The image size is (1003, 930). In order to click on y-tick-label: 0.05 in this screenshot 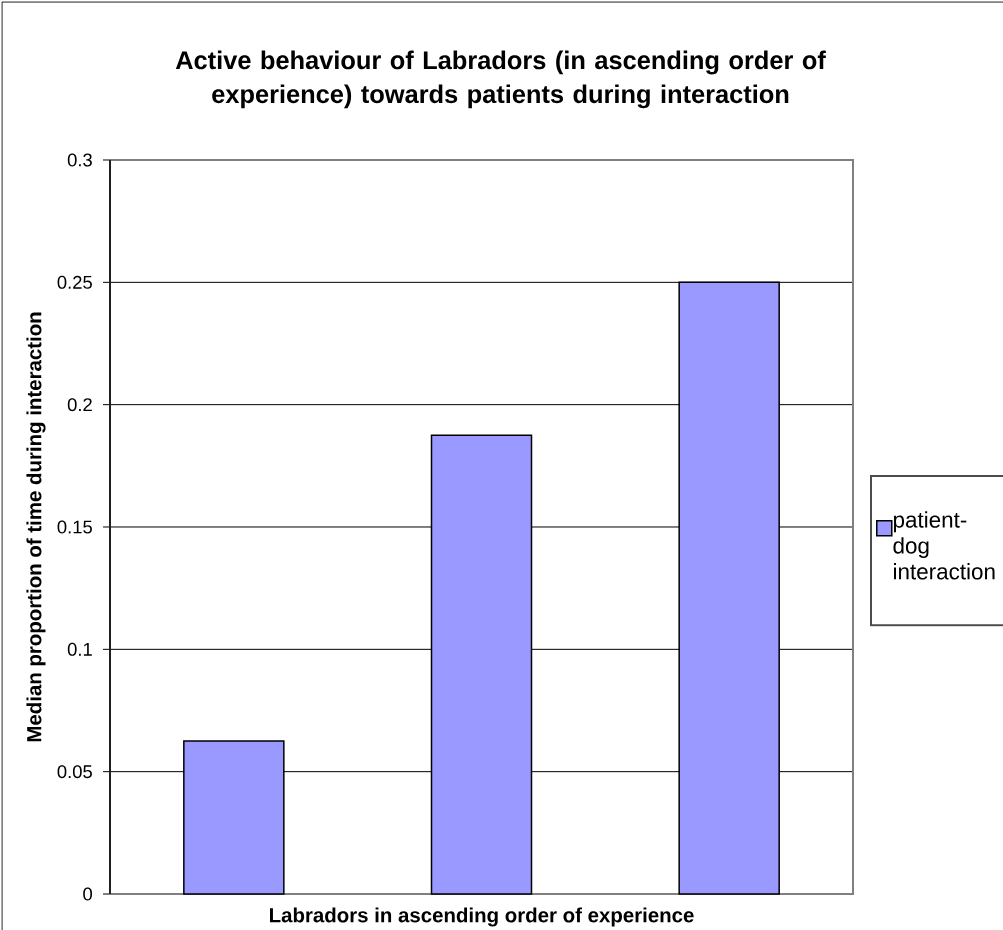, I will do `click(74, 772)`.